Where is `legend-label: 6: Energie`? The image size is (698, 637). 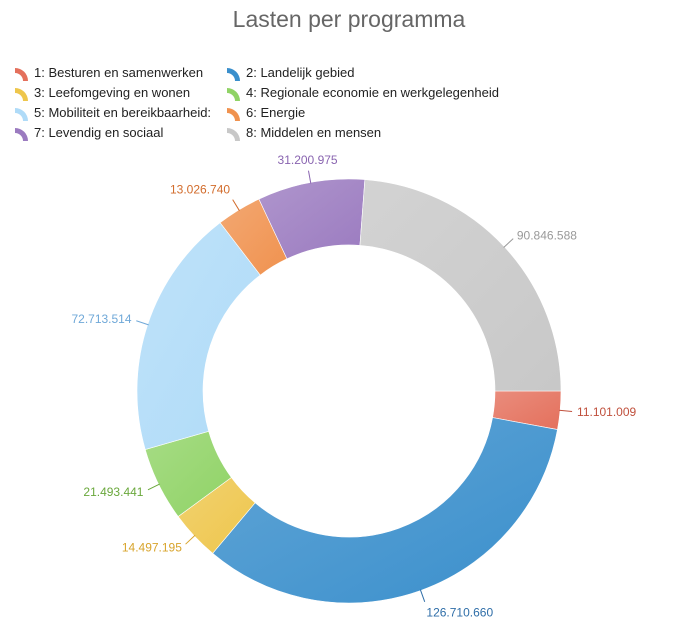
legend-label: 6: Energie is located at coordinates (276, 112).